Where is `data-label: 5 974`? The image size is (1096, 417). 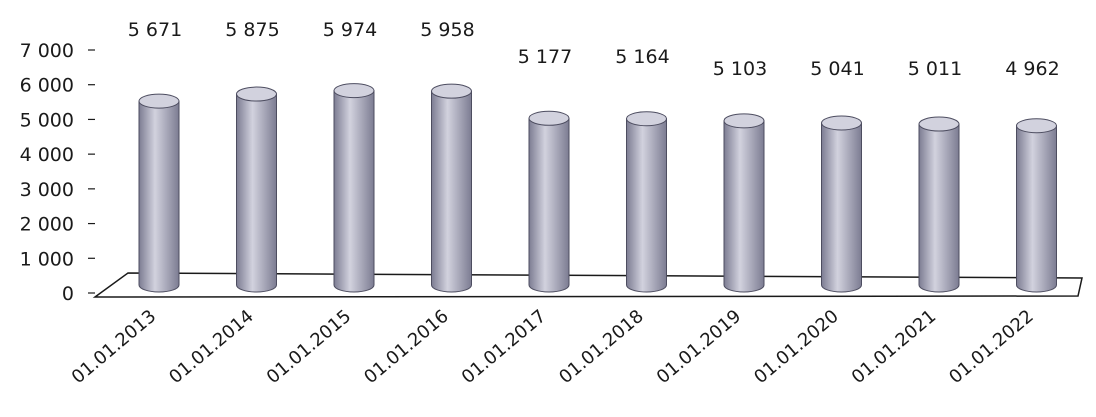
data-label: 5 974 is located at coordinates (350, 30).